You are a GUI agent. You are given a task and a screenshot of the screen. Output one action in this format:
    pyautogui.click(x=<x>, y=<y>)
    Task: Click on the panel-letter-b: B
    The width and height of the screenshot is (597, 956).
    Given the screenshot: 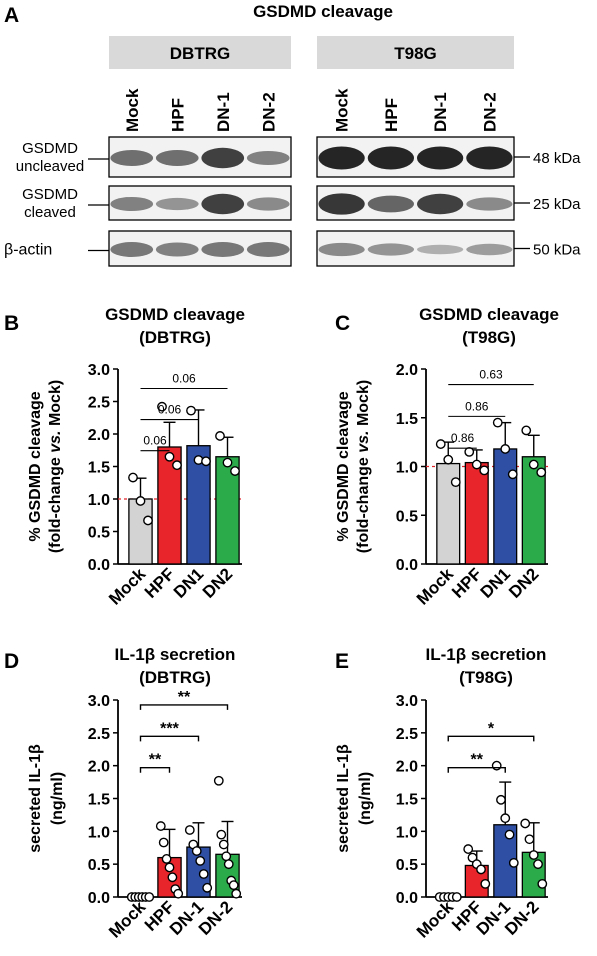 What is the action you would take?
    pyautogui.click(x=11, y=323)
    